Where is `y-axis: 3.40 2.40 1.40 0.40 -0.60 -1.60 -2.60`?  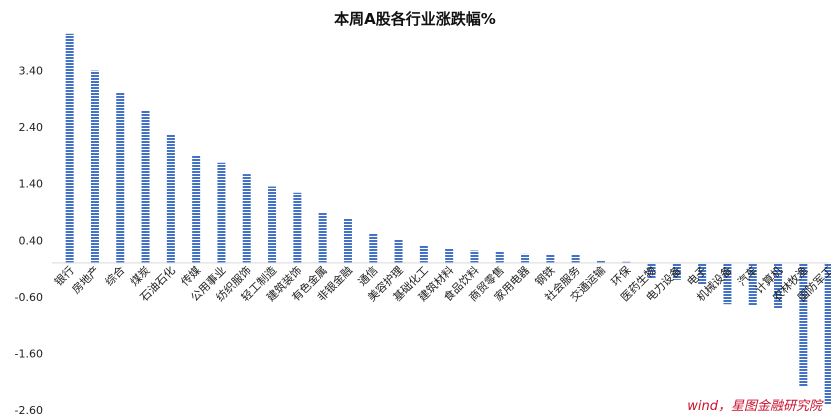 y-axis: 3.40 2.40 1.40 0.40 -0.60 -1.60 -2.60 is located at coordinates (29, 241).